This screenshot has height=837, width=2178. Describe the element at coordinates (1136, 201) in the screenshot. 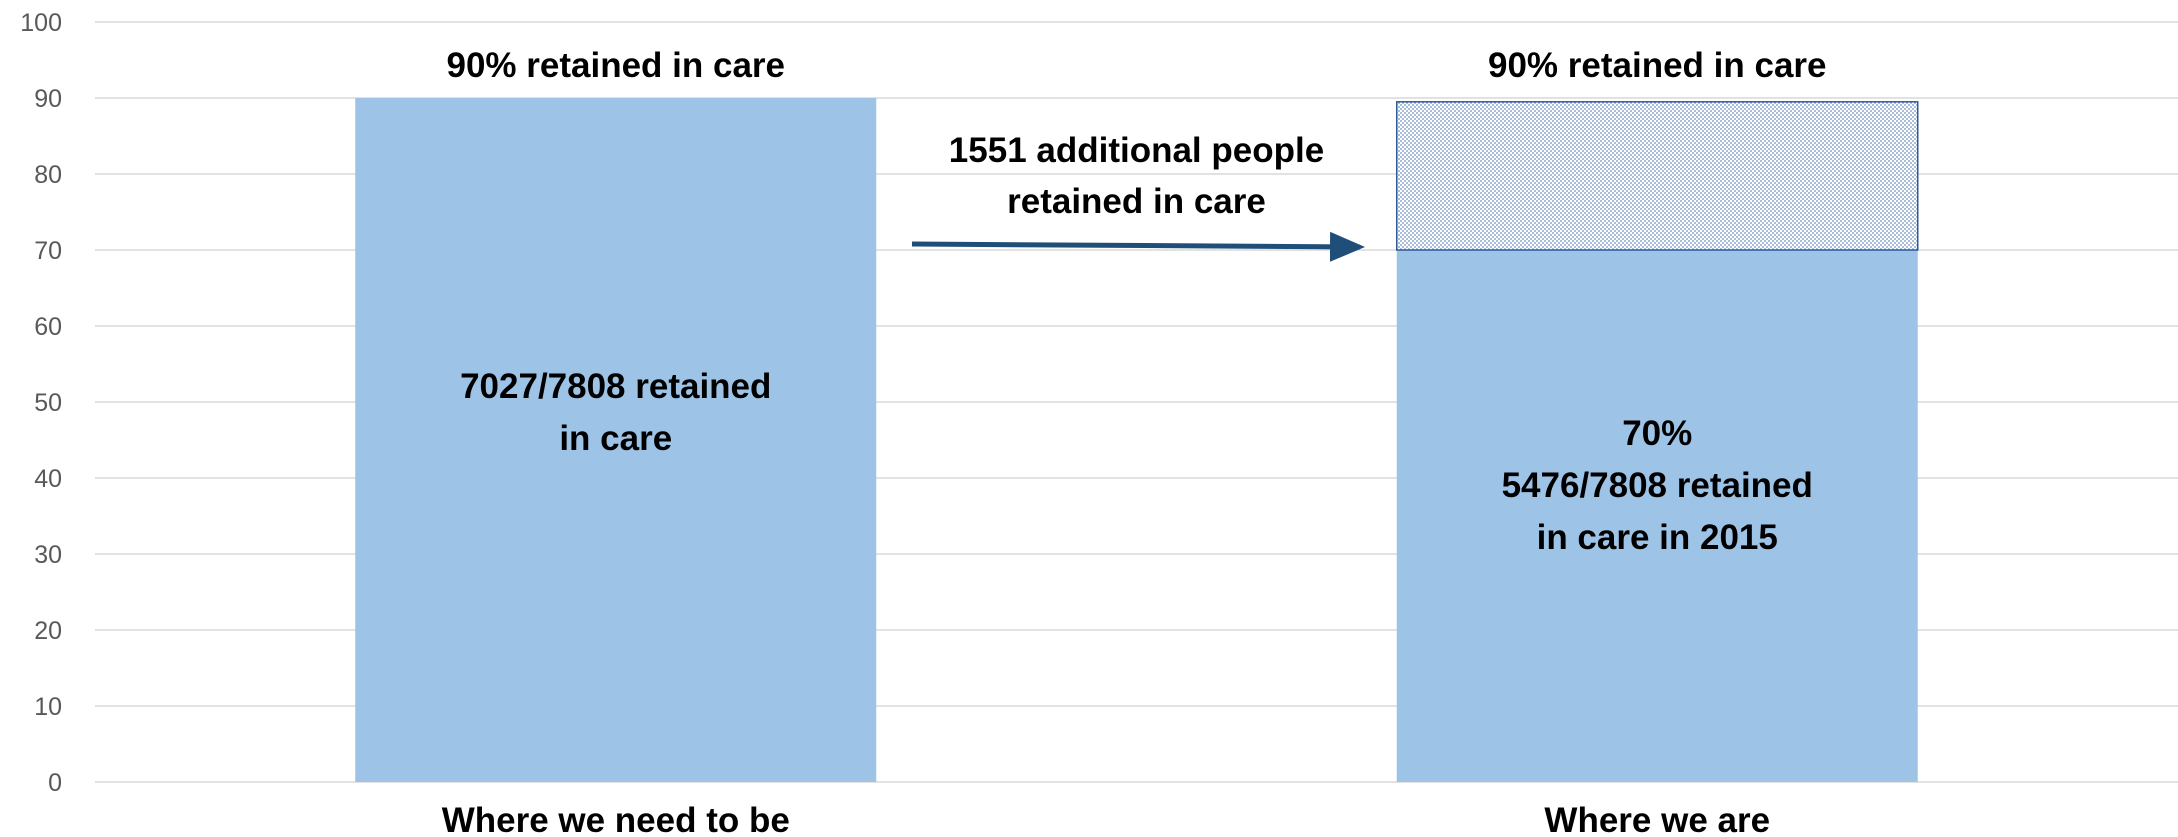

I see `arrow-annotation-label: retained in care` at that location.